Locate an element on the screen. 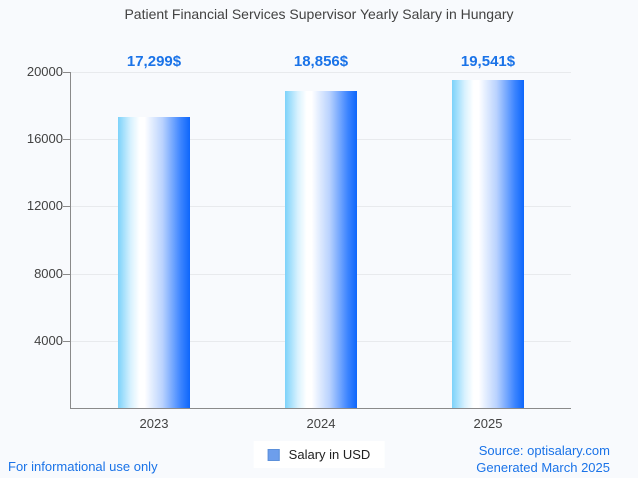  bar-2025 is located at coordinates (488, 244).